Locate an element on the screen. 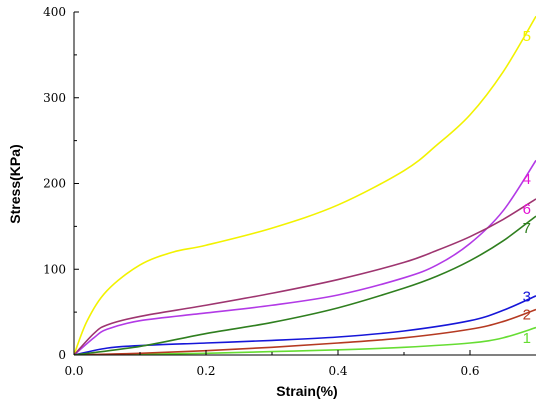 This screenshot has height=405, width=550. y-tick-label: 100 is located at coordinates (54, 269).